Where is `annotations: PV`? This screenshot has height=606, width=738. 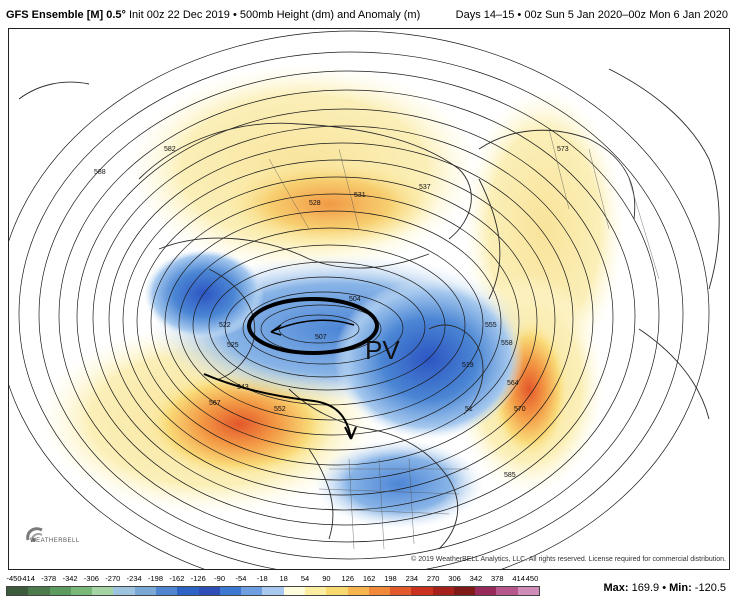
annotations: PV is located at coordinates (301, 368).